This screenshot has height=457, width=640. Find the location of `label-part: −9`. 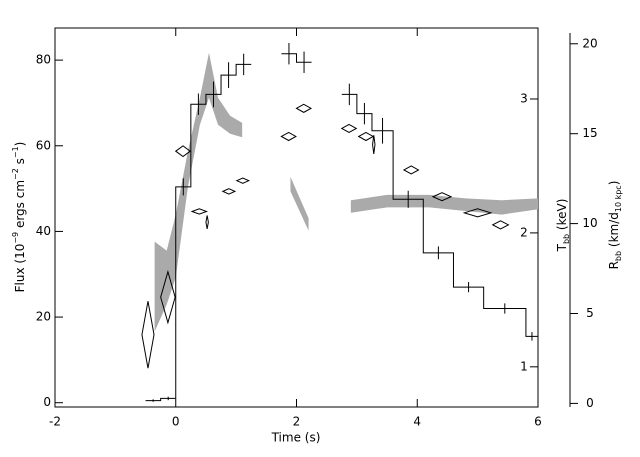

label-part: −9 is located at coordinates (15, 238).